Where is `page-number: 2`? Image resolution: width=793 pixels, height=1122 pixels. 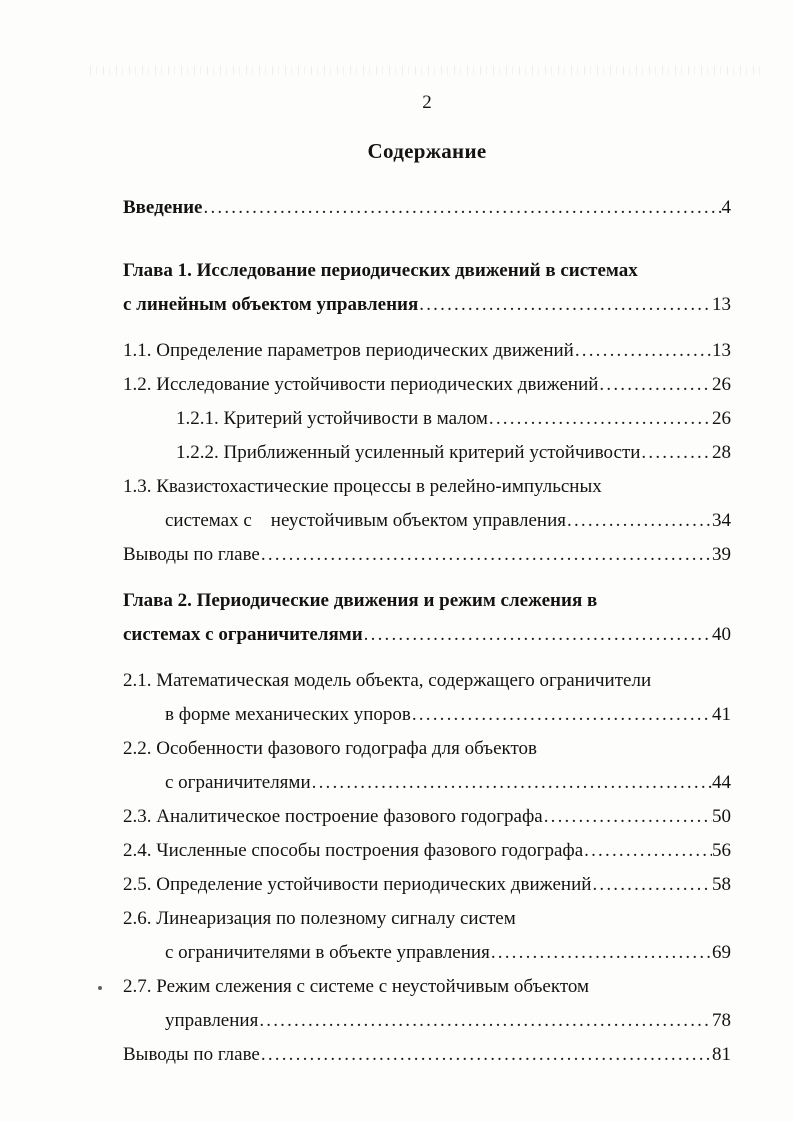 page-number: 2 is located at coordinates (427, 102).